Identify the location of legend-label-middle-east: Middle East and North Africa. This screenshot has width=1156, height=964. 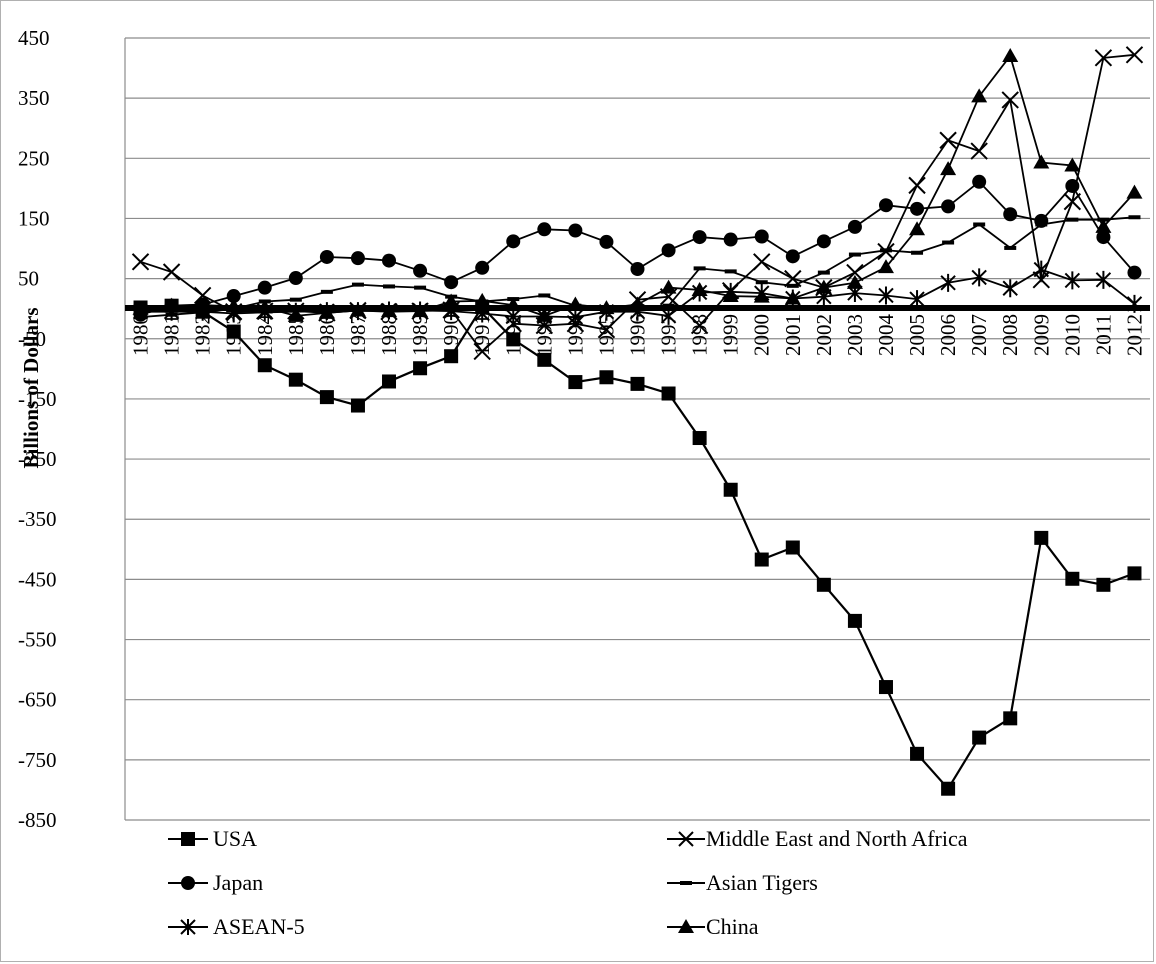
(837, 838).